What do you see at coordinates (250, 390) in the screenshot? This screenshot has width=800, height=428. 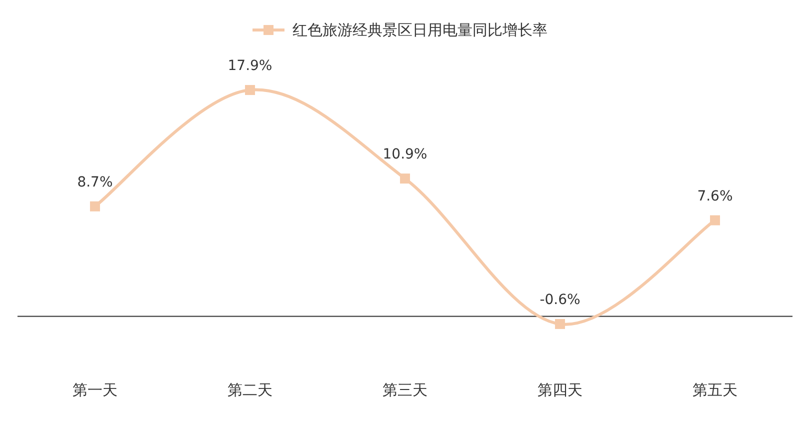 I see `x-tick-label: 第二天` at bounding box center [250, 390].